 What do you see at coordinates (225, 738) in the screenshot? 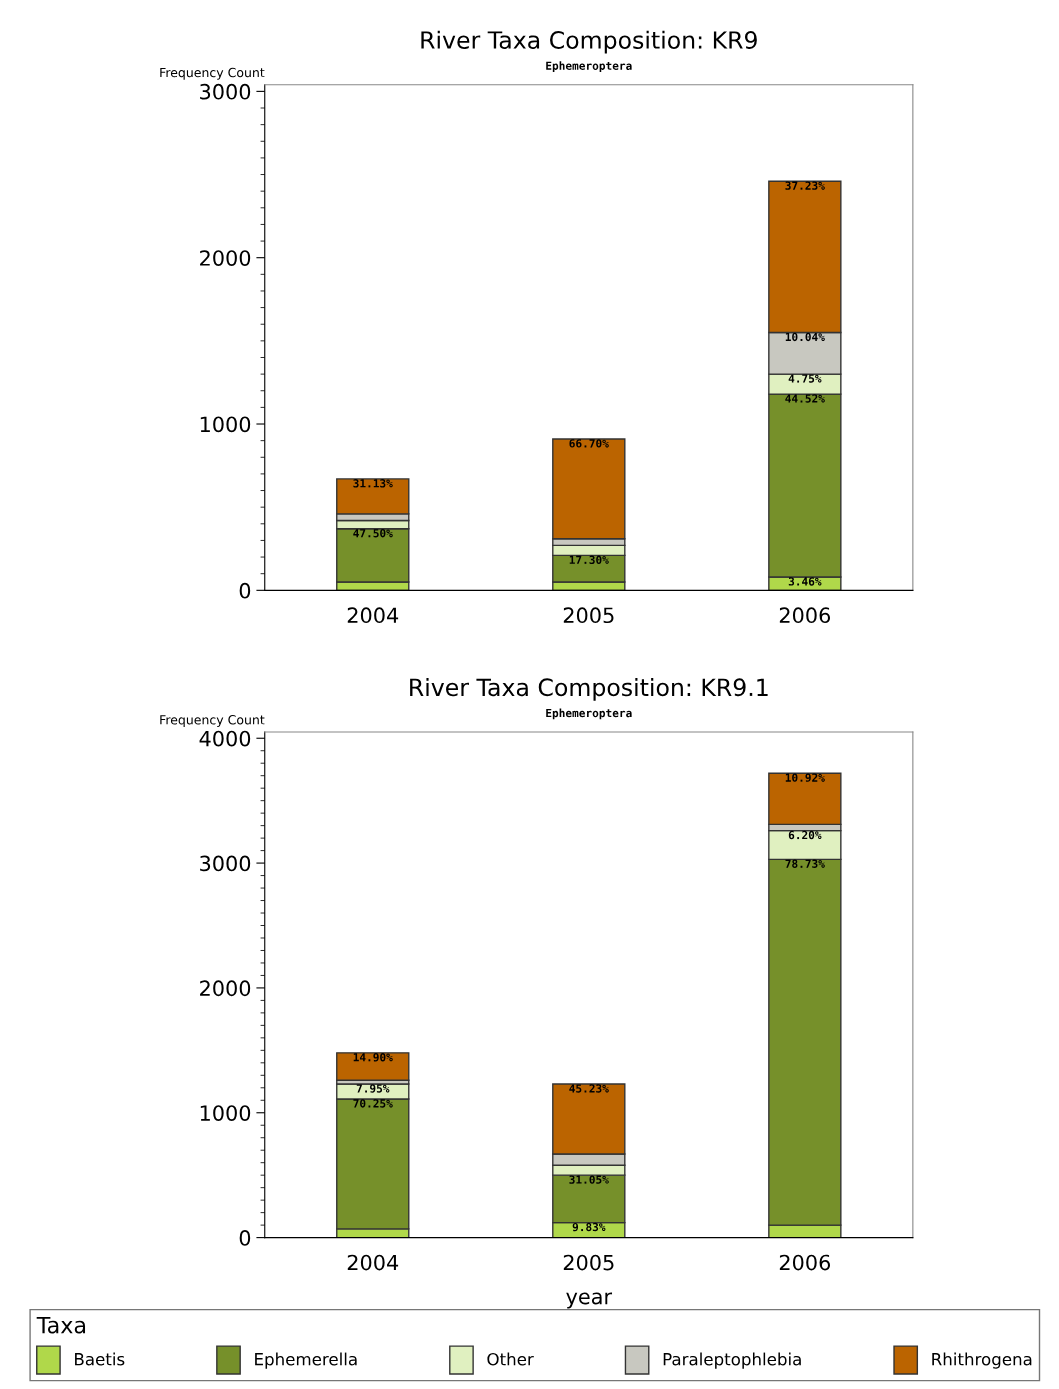
I see `y-tick-label: 4000` at bounding box center [225, 738].